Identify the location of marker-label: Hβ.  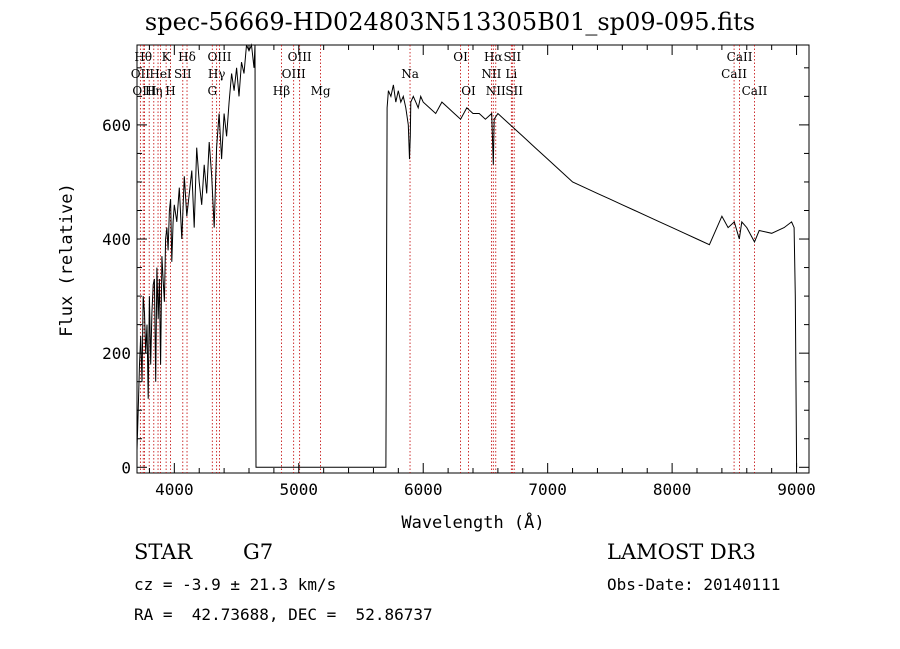
(281, 91).